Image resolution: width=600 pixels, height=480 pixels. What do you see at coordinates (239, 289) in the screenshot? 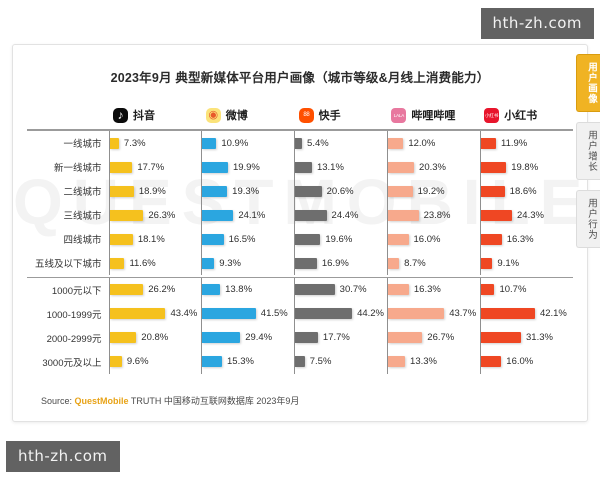
I see `bar-value-label: 13.8%` at bounding box center [239, 289].